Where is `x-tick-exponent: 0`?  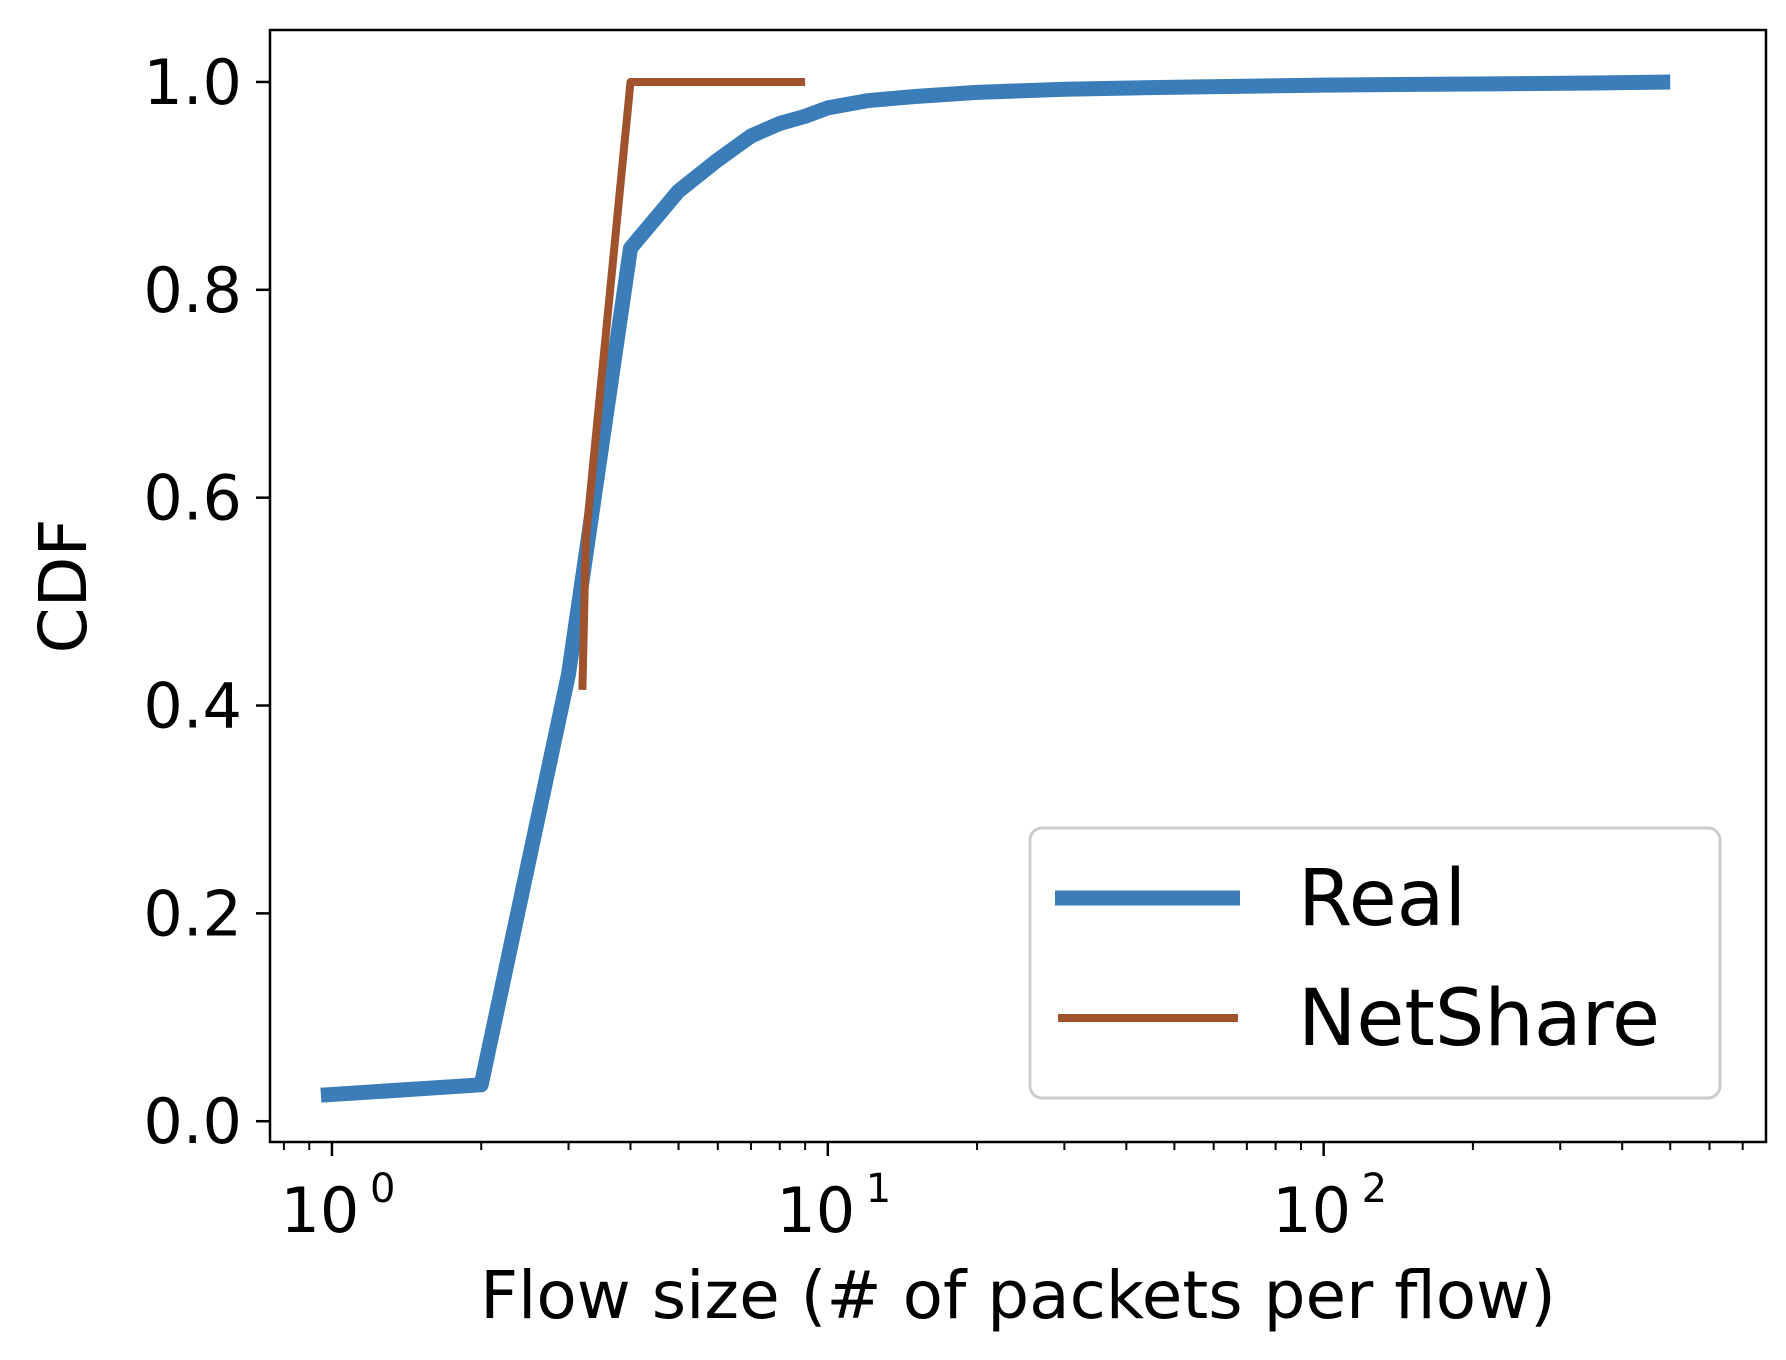
x-tick-exponent: 0 is located at coordinates (382, 1189).